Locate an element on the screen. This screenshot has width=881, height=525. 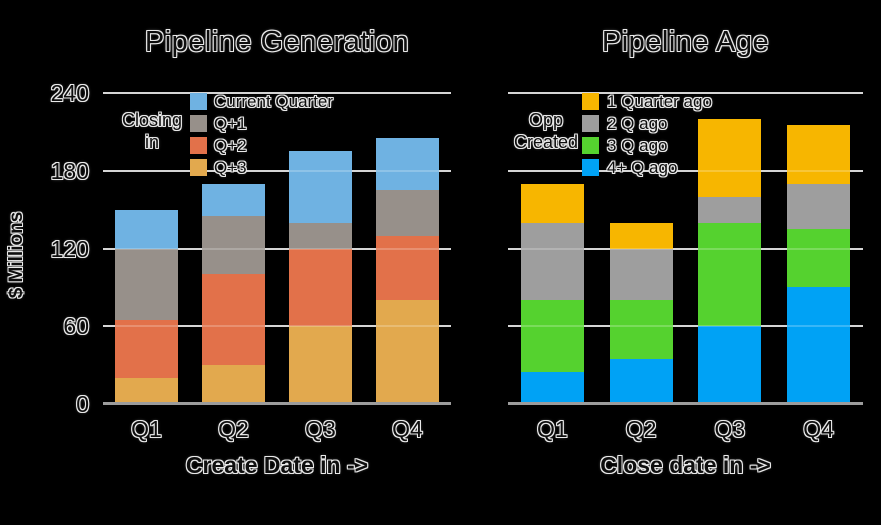
y-tick-label: 240 is located at coordinates (69, 93).